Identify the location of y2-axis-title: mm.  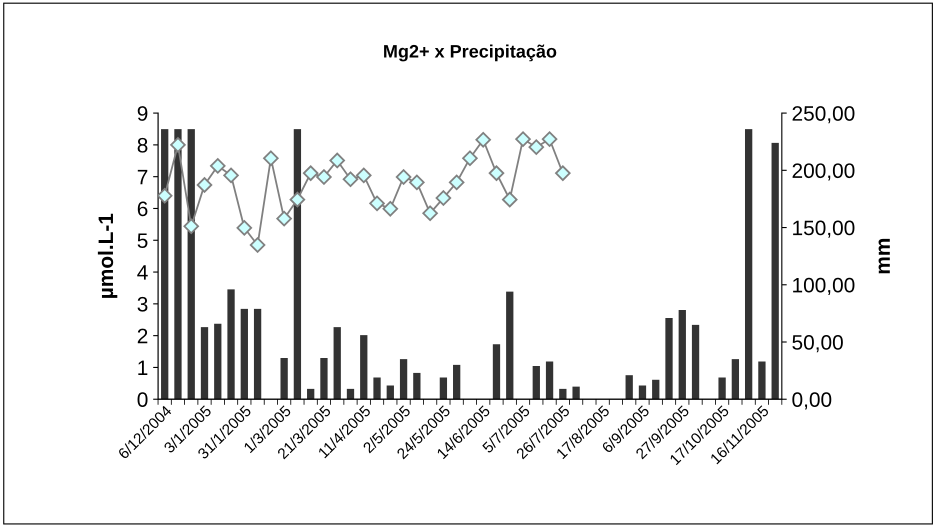
(884, 256).